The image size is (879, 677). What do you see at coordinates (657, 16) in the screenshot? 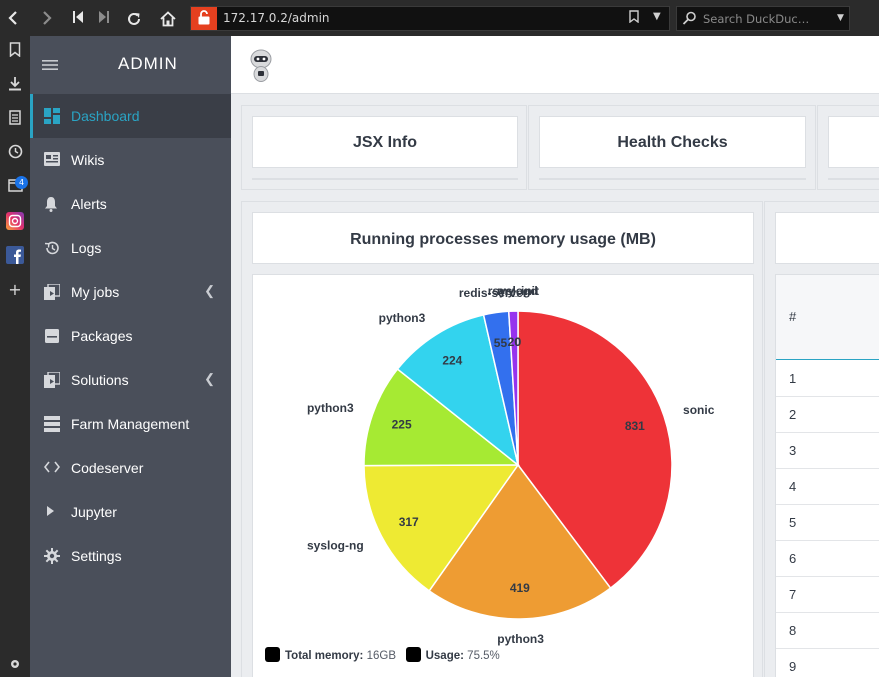
I see `url-dropdown-icon: ▼` at bounding box center [657, 16].